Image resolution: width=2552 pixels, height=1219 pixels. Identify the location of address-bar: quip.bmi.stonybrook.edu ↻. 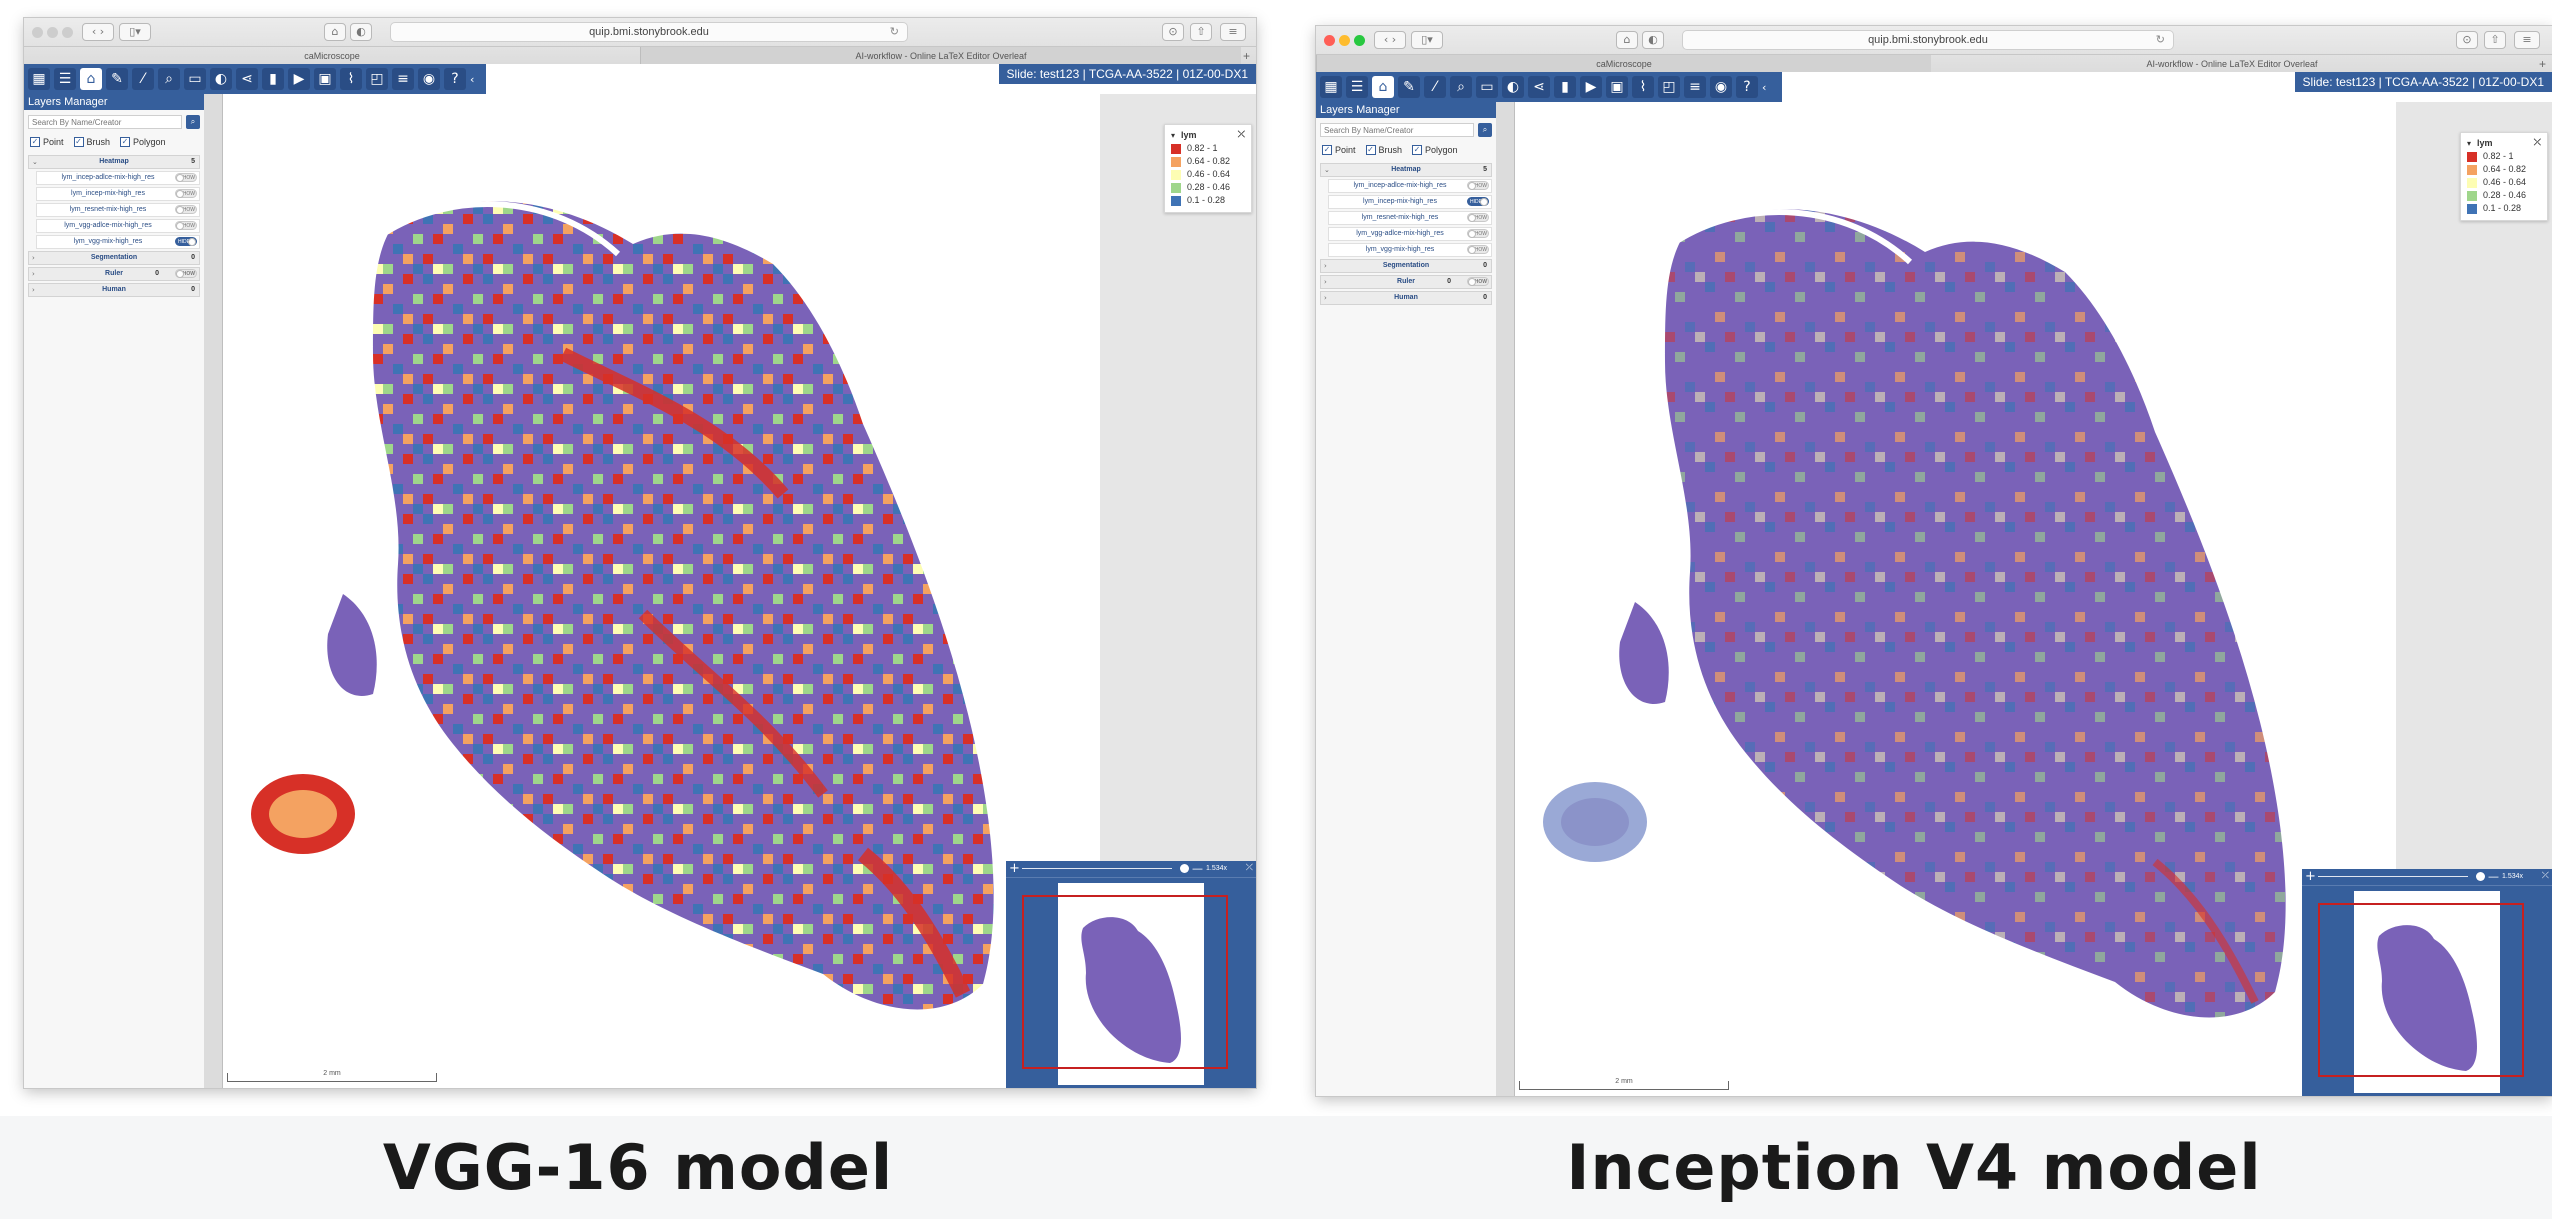
(649, 32).